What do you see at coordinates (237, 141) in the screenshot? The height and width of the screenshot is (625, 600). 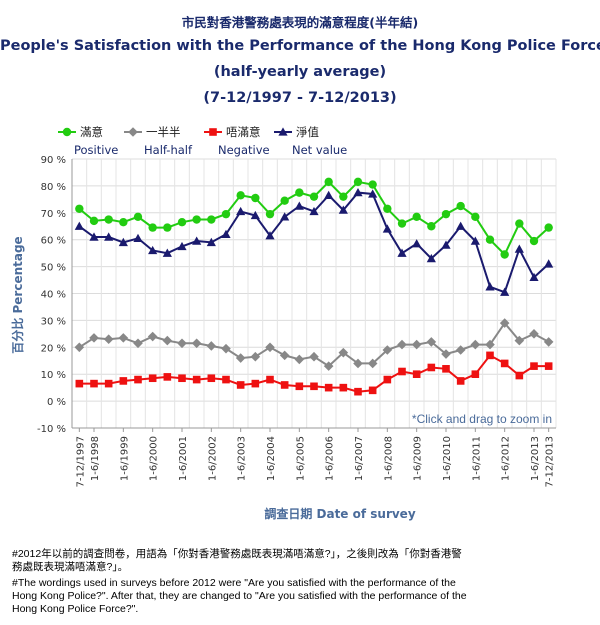 I see `legend-item-negative: 唔滿意 Negative` at bounding box center [237, 141].